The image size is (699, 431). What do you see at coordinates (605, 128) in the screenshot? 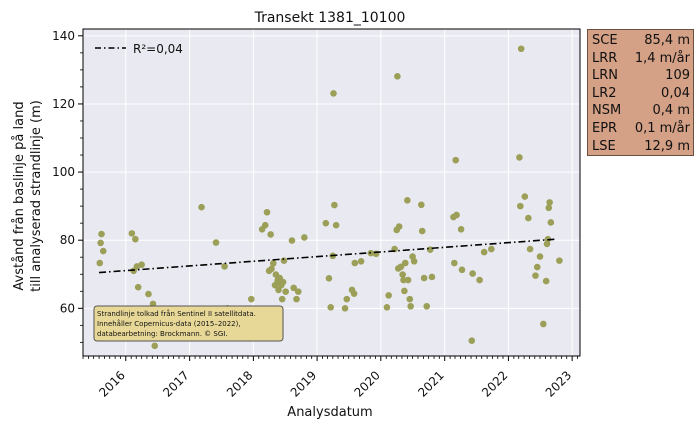
I see `stat-key: EPR` at bounding box center [605, 128].